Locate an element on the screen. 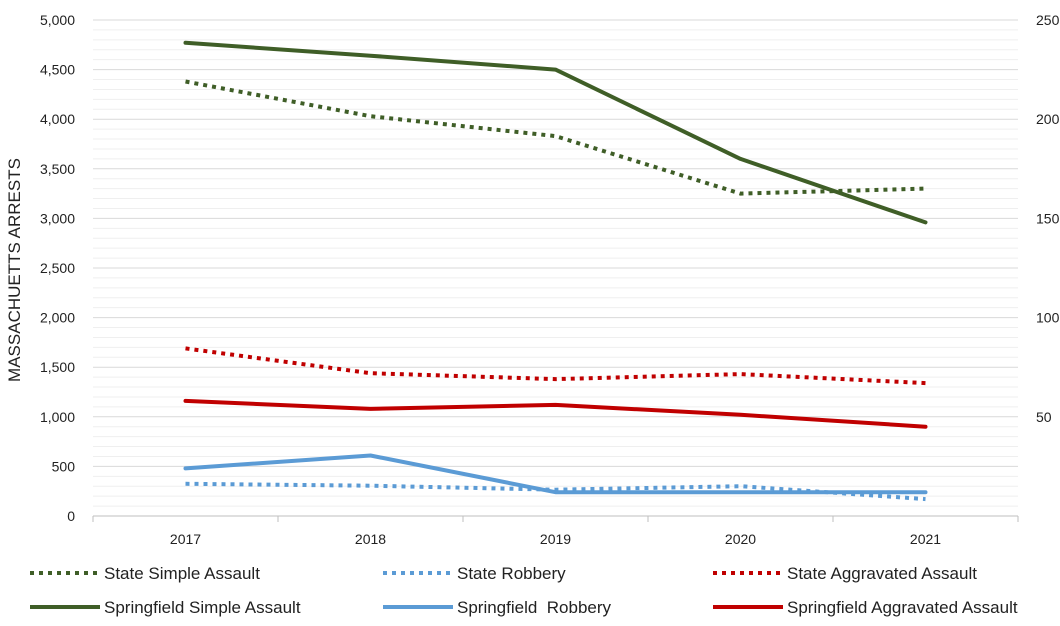 The height and width of the screenshot is (626, 1060). legend-item: Springfield Robbery is located at coordinates (497, 607).